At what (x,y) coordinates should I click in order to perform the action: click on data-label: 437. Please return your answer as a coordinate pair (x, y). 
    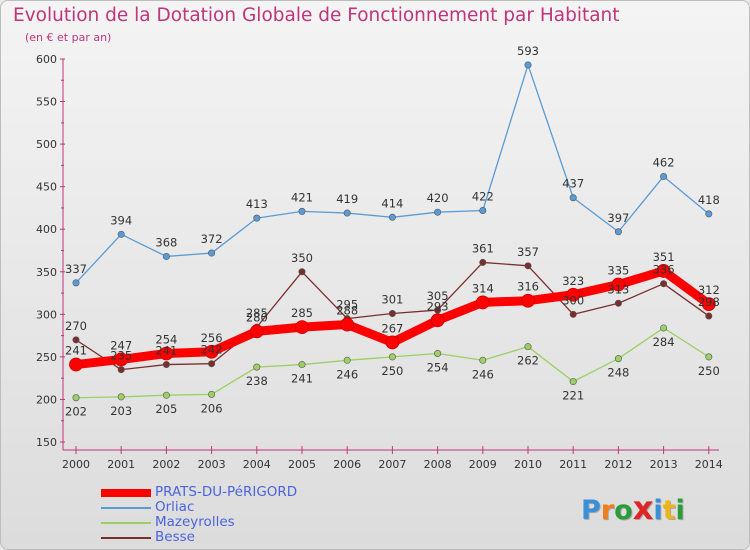
    Looking at the image, I should click on (573, 184).